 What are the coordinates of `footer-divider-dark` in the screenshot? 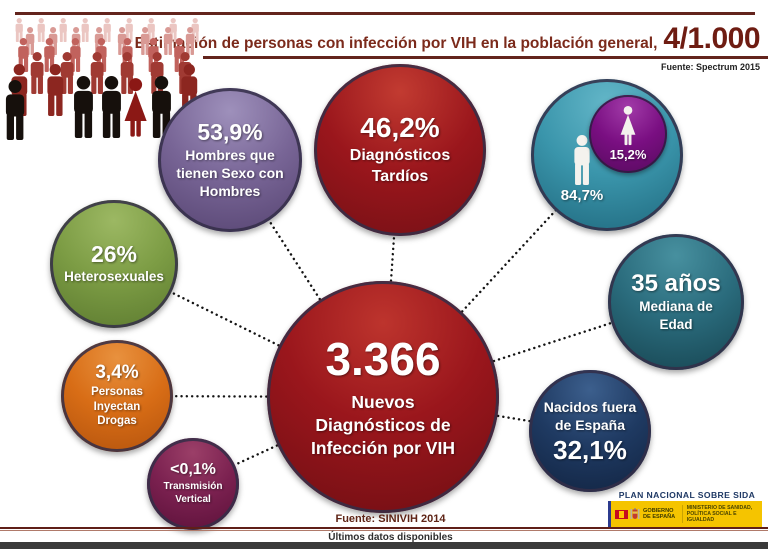 It's located at (384, 528).